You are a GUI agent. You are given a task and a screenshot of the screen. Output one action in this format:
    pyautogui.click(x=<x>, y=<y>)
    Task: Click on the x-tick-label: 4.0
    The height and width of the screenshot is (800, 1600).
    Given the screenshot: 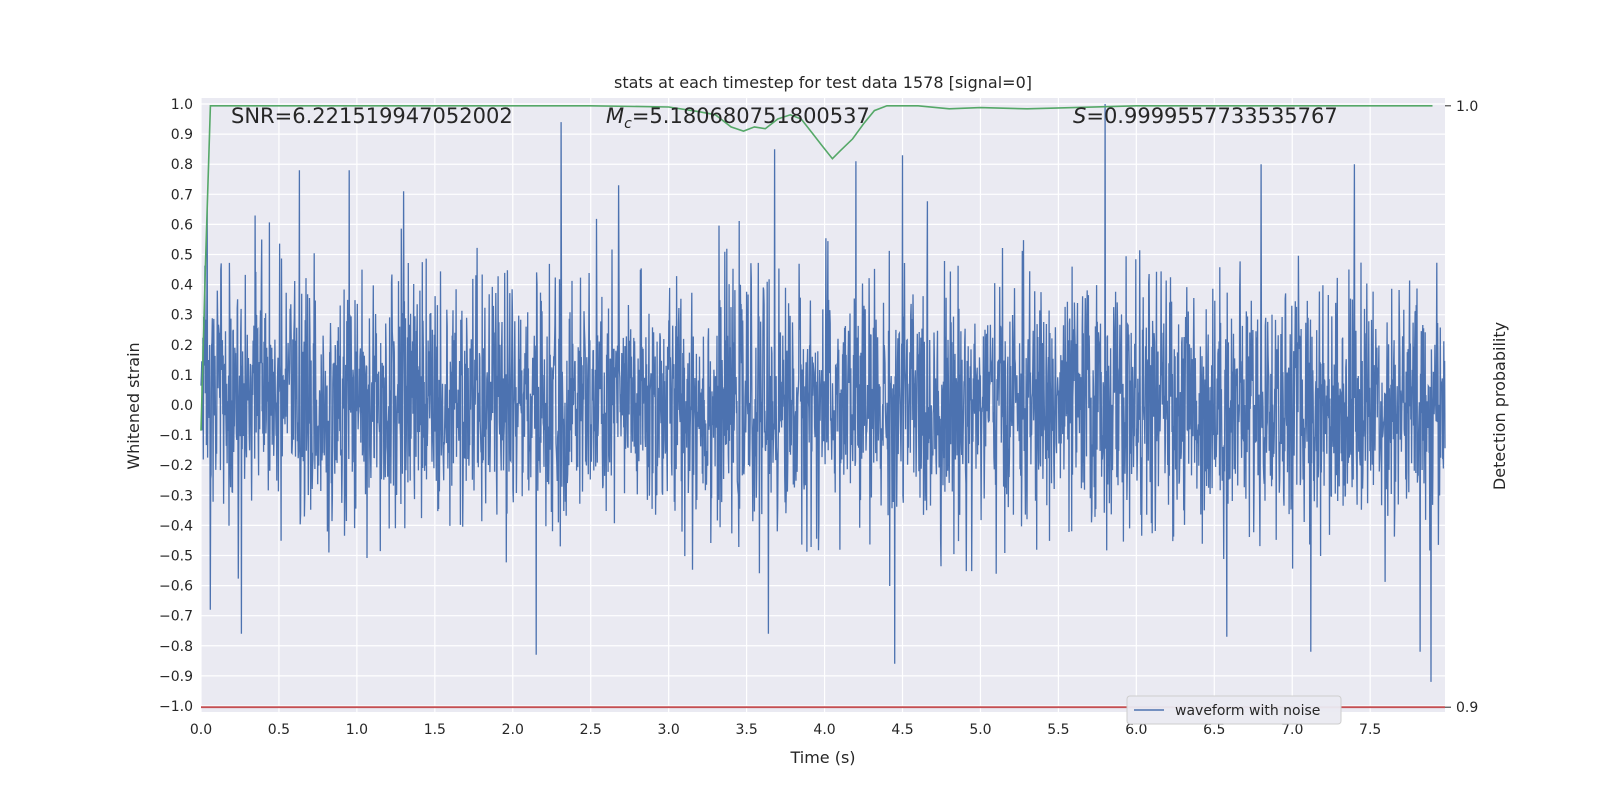 What is the action you would take?
    pyautogui.click(x=824, y=730)
    